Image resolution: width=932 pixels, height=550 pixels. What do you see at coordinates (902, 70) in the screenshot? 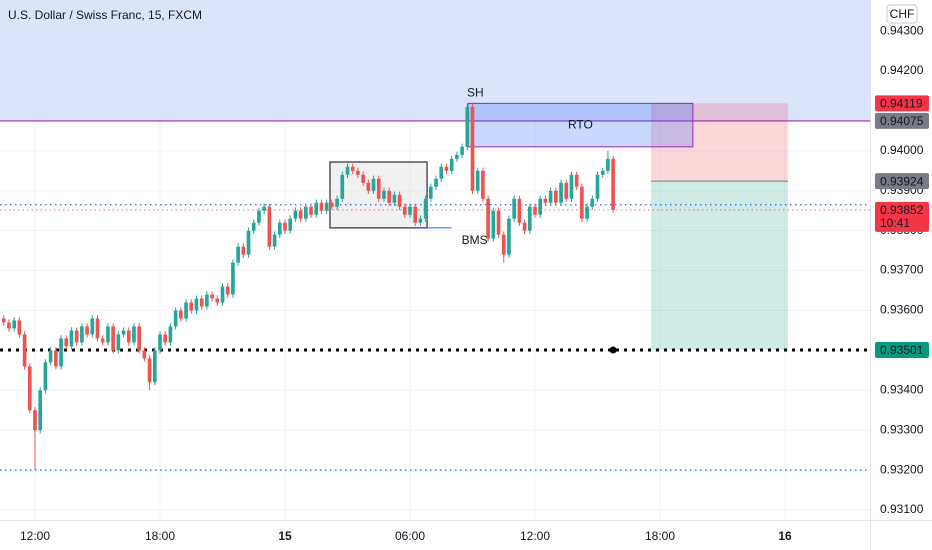
I see `y-tick-label: 0.94200` at bounding box center [902, 70].